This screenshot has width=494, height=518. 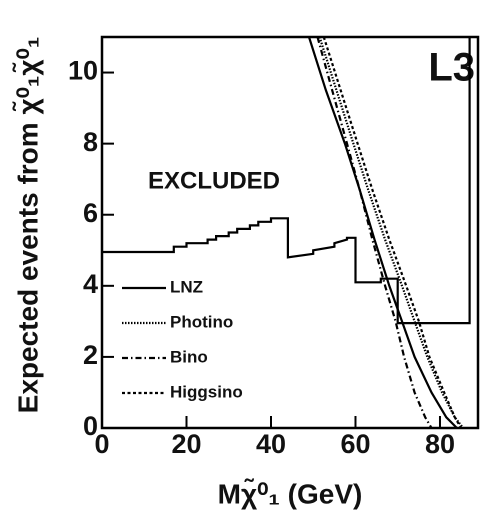 What do you see at coordinates (451, 68) in the screenshot?
I see `corner-label: L3` at bounding box center [451, 68].